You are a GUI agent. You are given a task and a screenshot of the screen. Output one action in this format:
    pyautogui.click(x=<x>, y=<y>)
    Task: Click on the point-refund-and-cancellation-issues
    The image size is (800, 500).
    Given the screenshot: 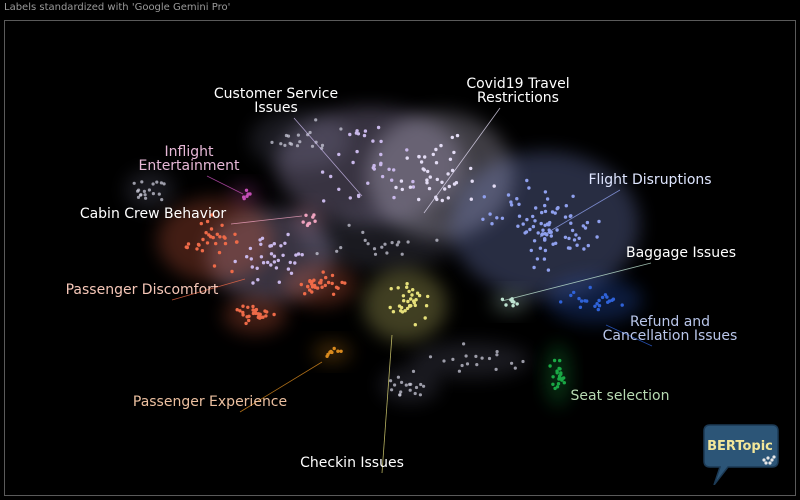 What is the action you would take?
    pyautogui.click(x=561, y=302)
    